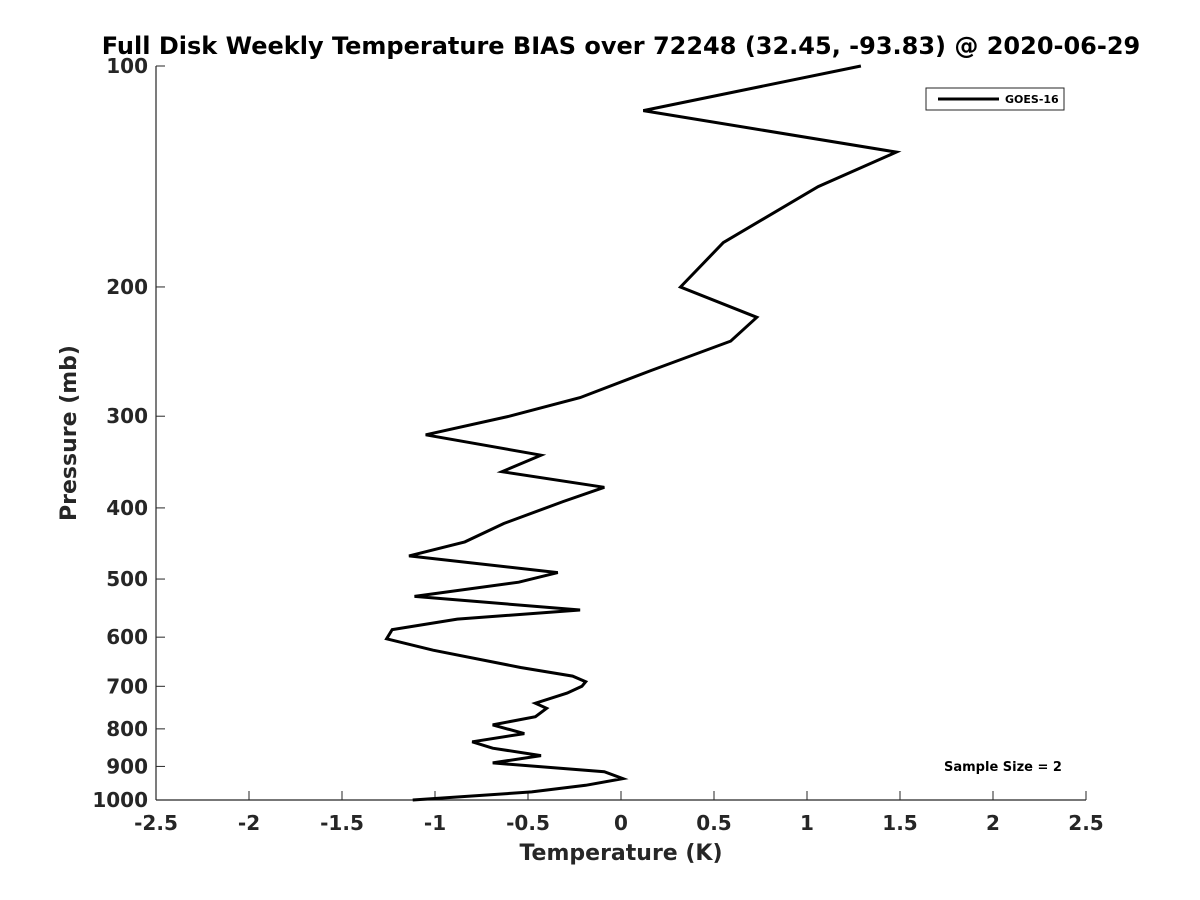 The image size is (1200, 900). Describe the element at coordinates (156, 823) in the screenshot. I see `x-tick-label-2-5: -2.5` at that location.